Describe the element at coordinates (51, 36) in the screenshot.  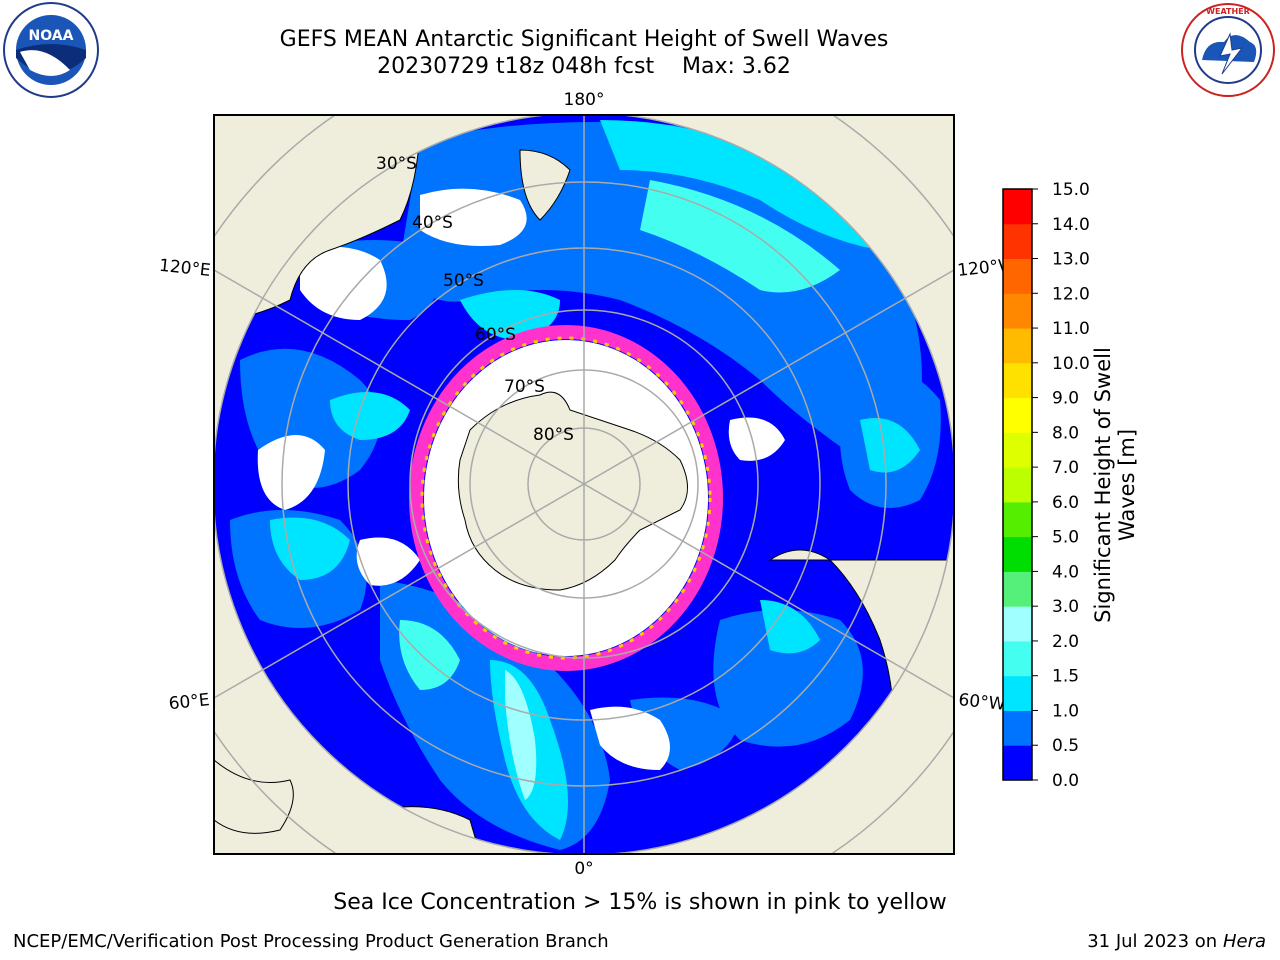
I see `svg-text: NOAA` at that location.